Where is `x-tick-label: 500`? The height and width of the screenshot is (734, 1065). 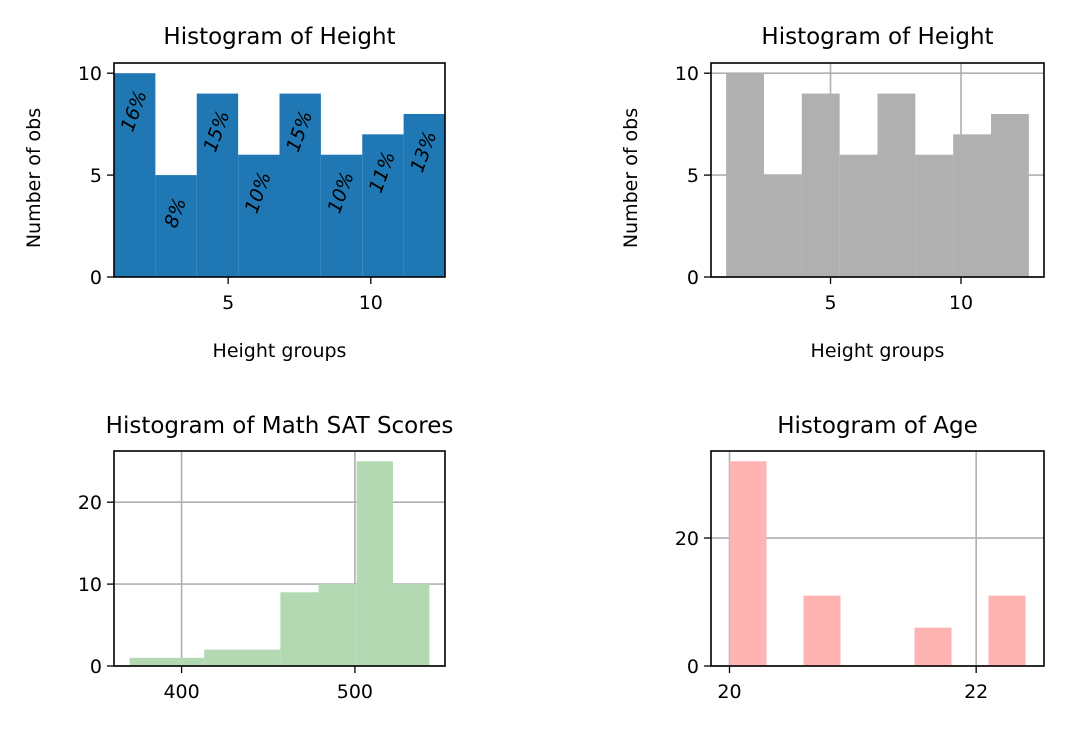
x-tick-label: 500 is located at coordinates (355, 692).